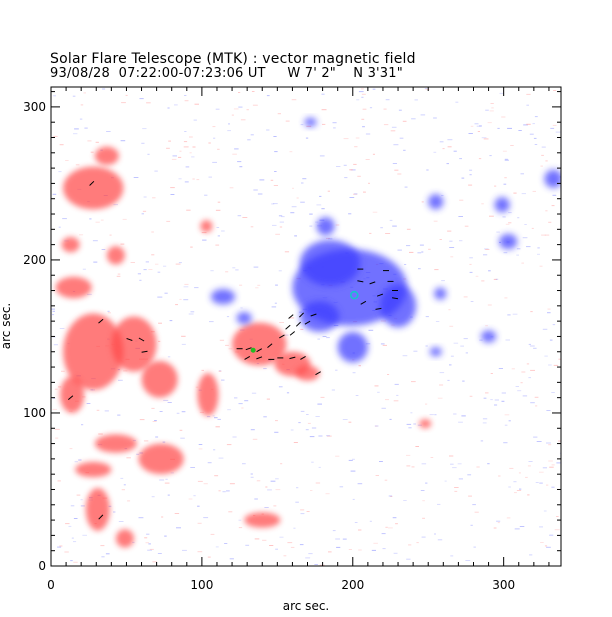 Image resolution: width=612 pixels, height=617 pixels. Describe the element at coordinates (253, 350) in the screenshot. I see `marker-green-dot` at that location.